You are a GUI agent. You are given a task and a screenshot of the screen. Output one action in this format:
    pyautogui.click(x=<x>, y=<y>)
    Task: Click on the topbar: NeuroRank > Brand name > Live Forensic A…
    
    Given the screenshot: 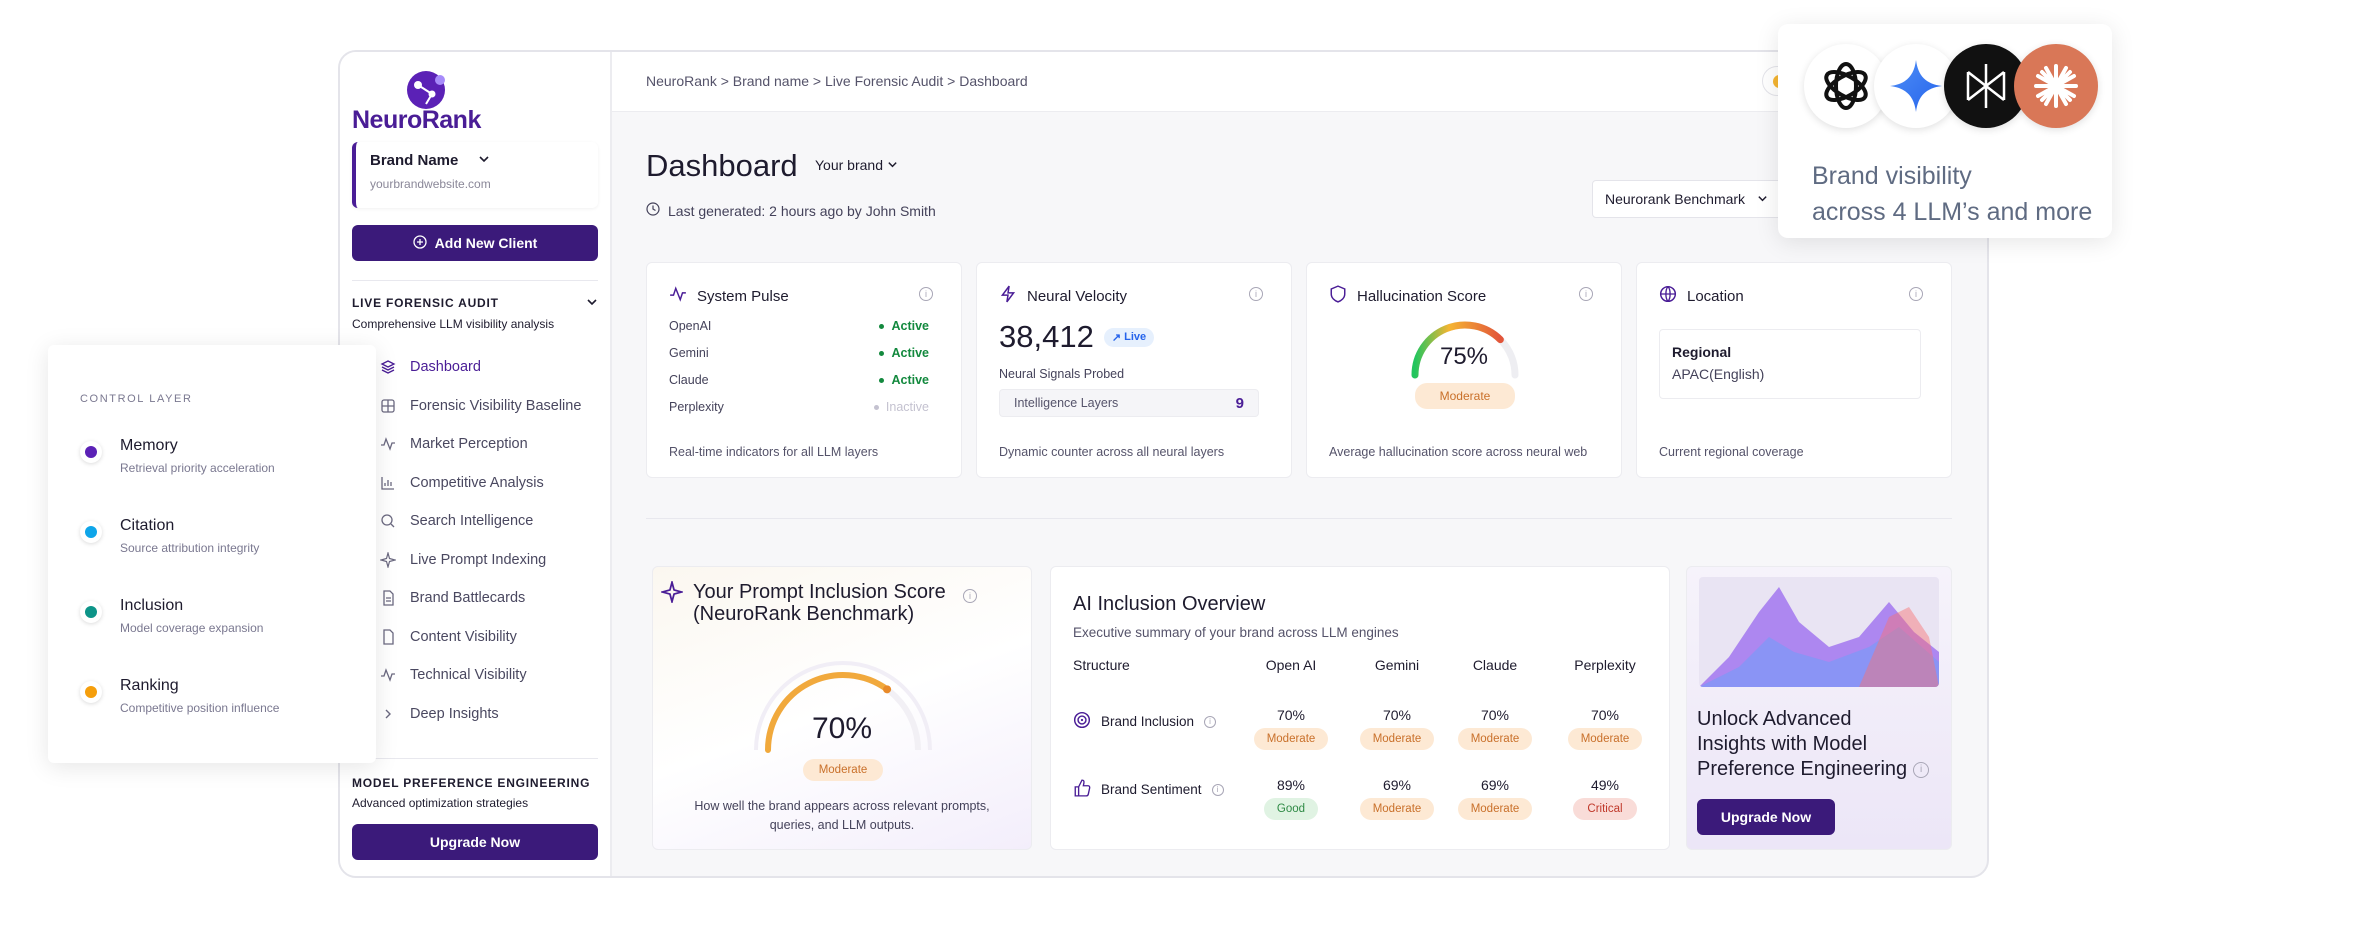 What is the action you would take?
    pyautogui.click(x=1299, y=82)
    